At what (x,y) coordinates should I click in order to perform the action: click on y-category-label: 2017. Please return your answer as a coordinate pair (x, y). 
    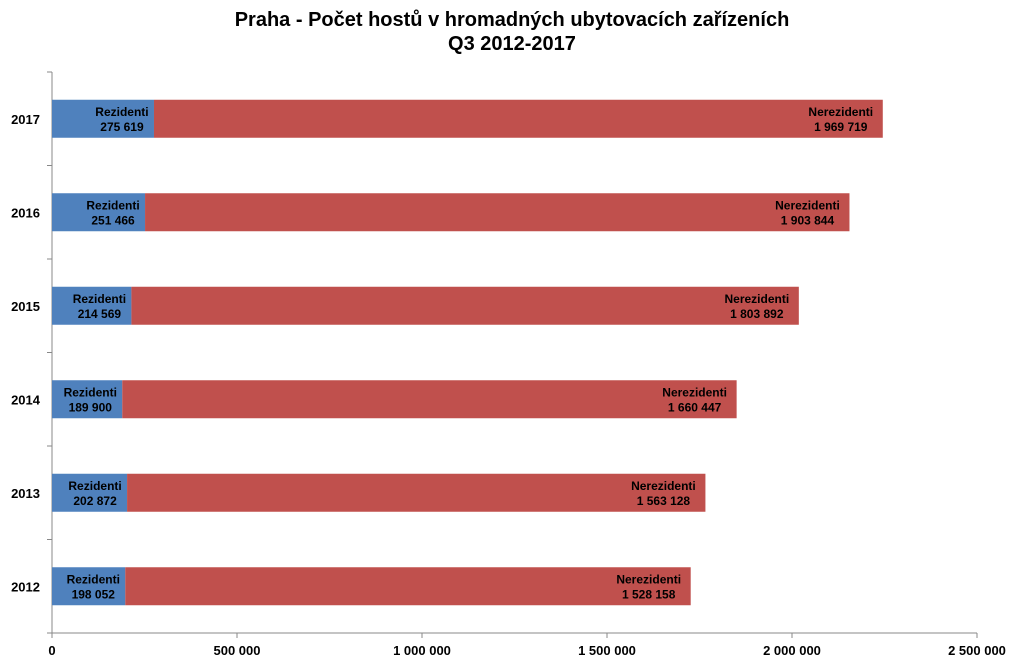
    Looking at the image, I should click on (25, 119).